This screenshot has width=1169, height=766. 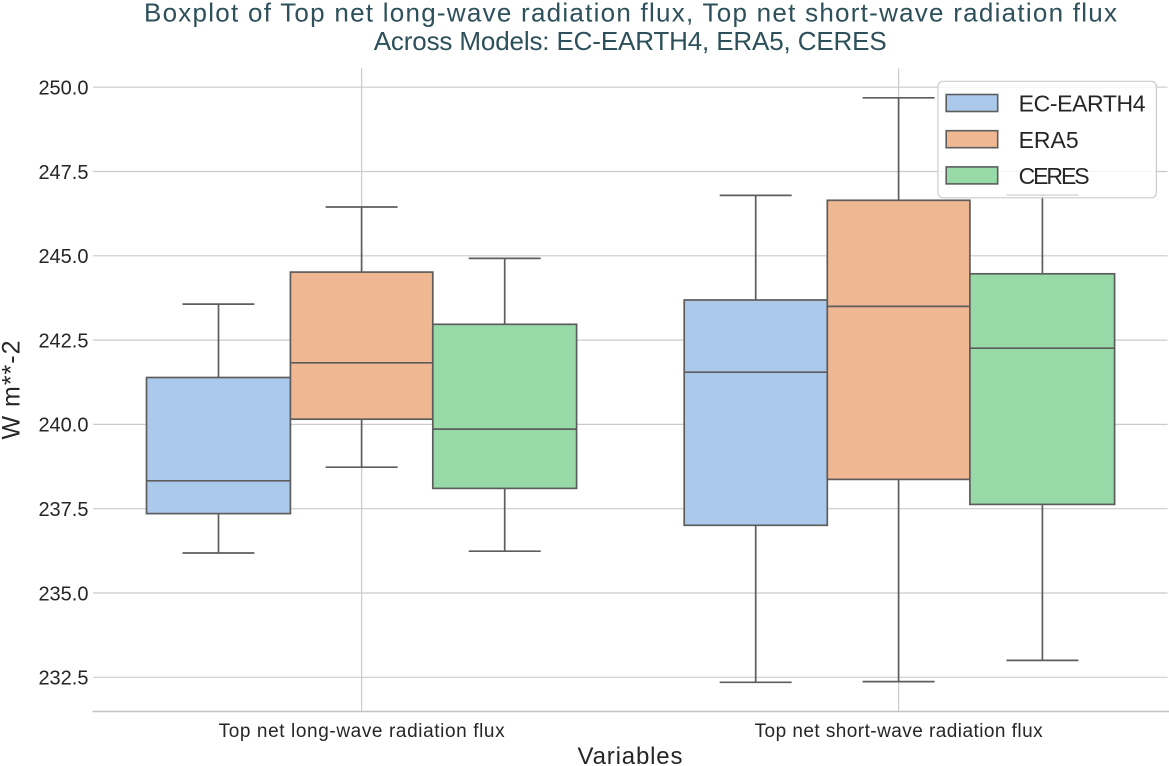 What do you see at coordinates (63, 173) in the screenshot?
I see `svg-text: 247.5` at bounding box center [63, 173].